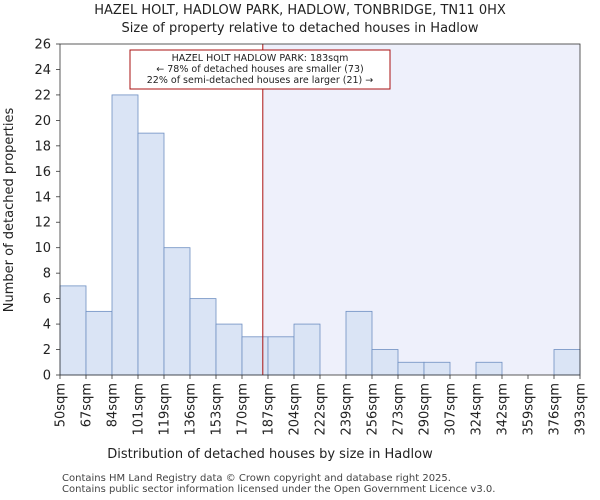  I want to click on y-tick-label: 2, so click(47, 350).